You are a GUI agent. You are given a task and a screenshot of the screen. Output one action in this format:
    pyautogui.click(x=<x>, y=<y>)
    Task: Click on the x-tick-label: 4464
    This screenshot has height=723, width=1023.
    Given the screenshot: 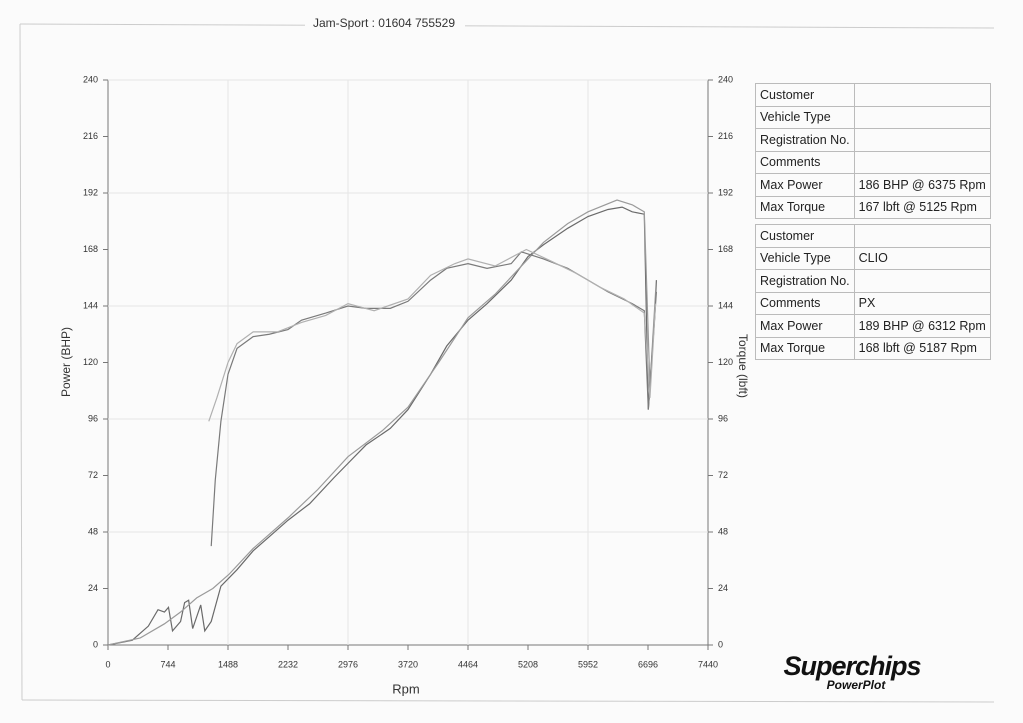 What is the action you would take?
    pyautogui.click(x=468, y=664)
    